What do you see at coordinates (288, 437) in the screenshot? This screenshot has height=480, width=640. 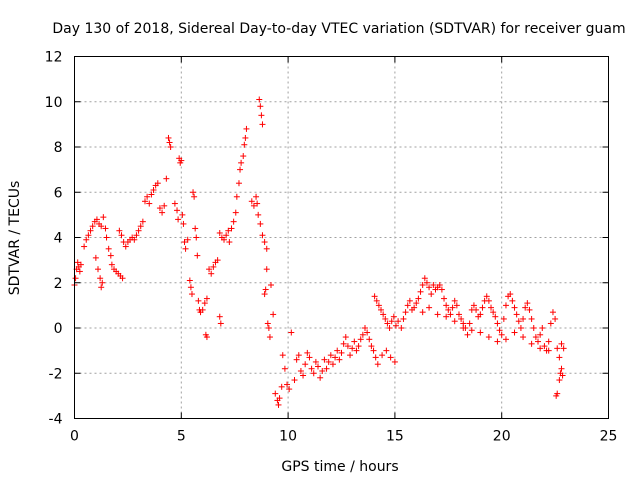 I see `x-tick-label: 10` at bounding box center [288, 437].